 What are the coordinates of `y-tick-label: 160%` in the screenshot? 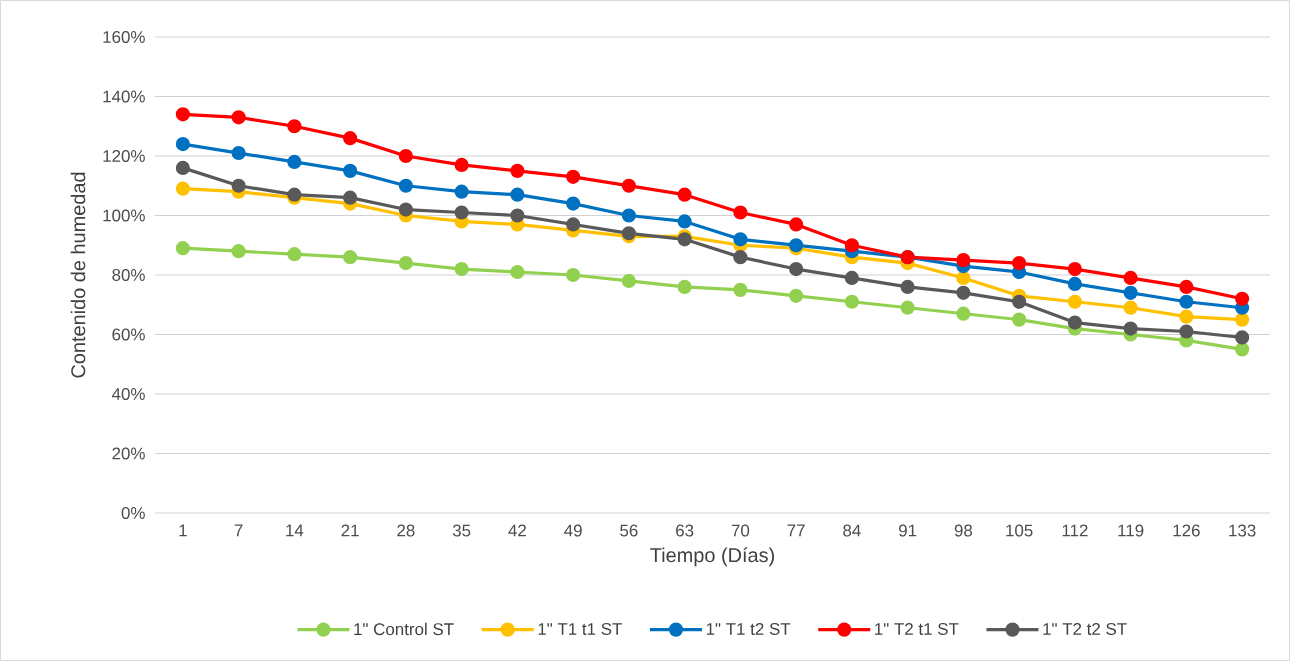 It's located at (124, 37).